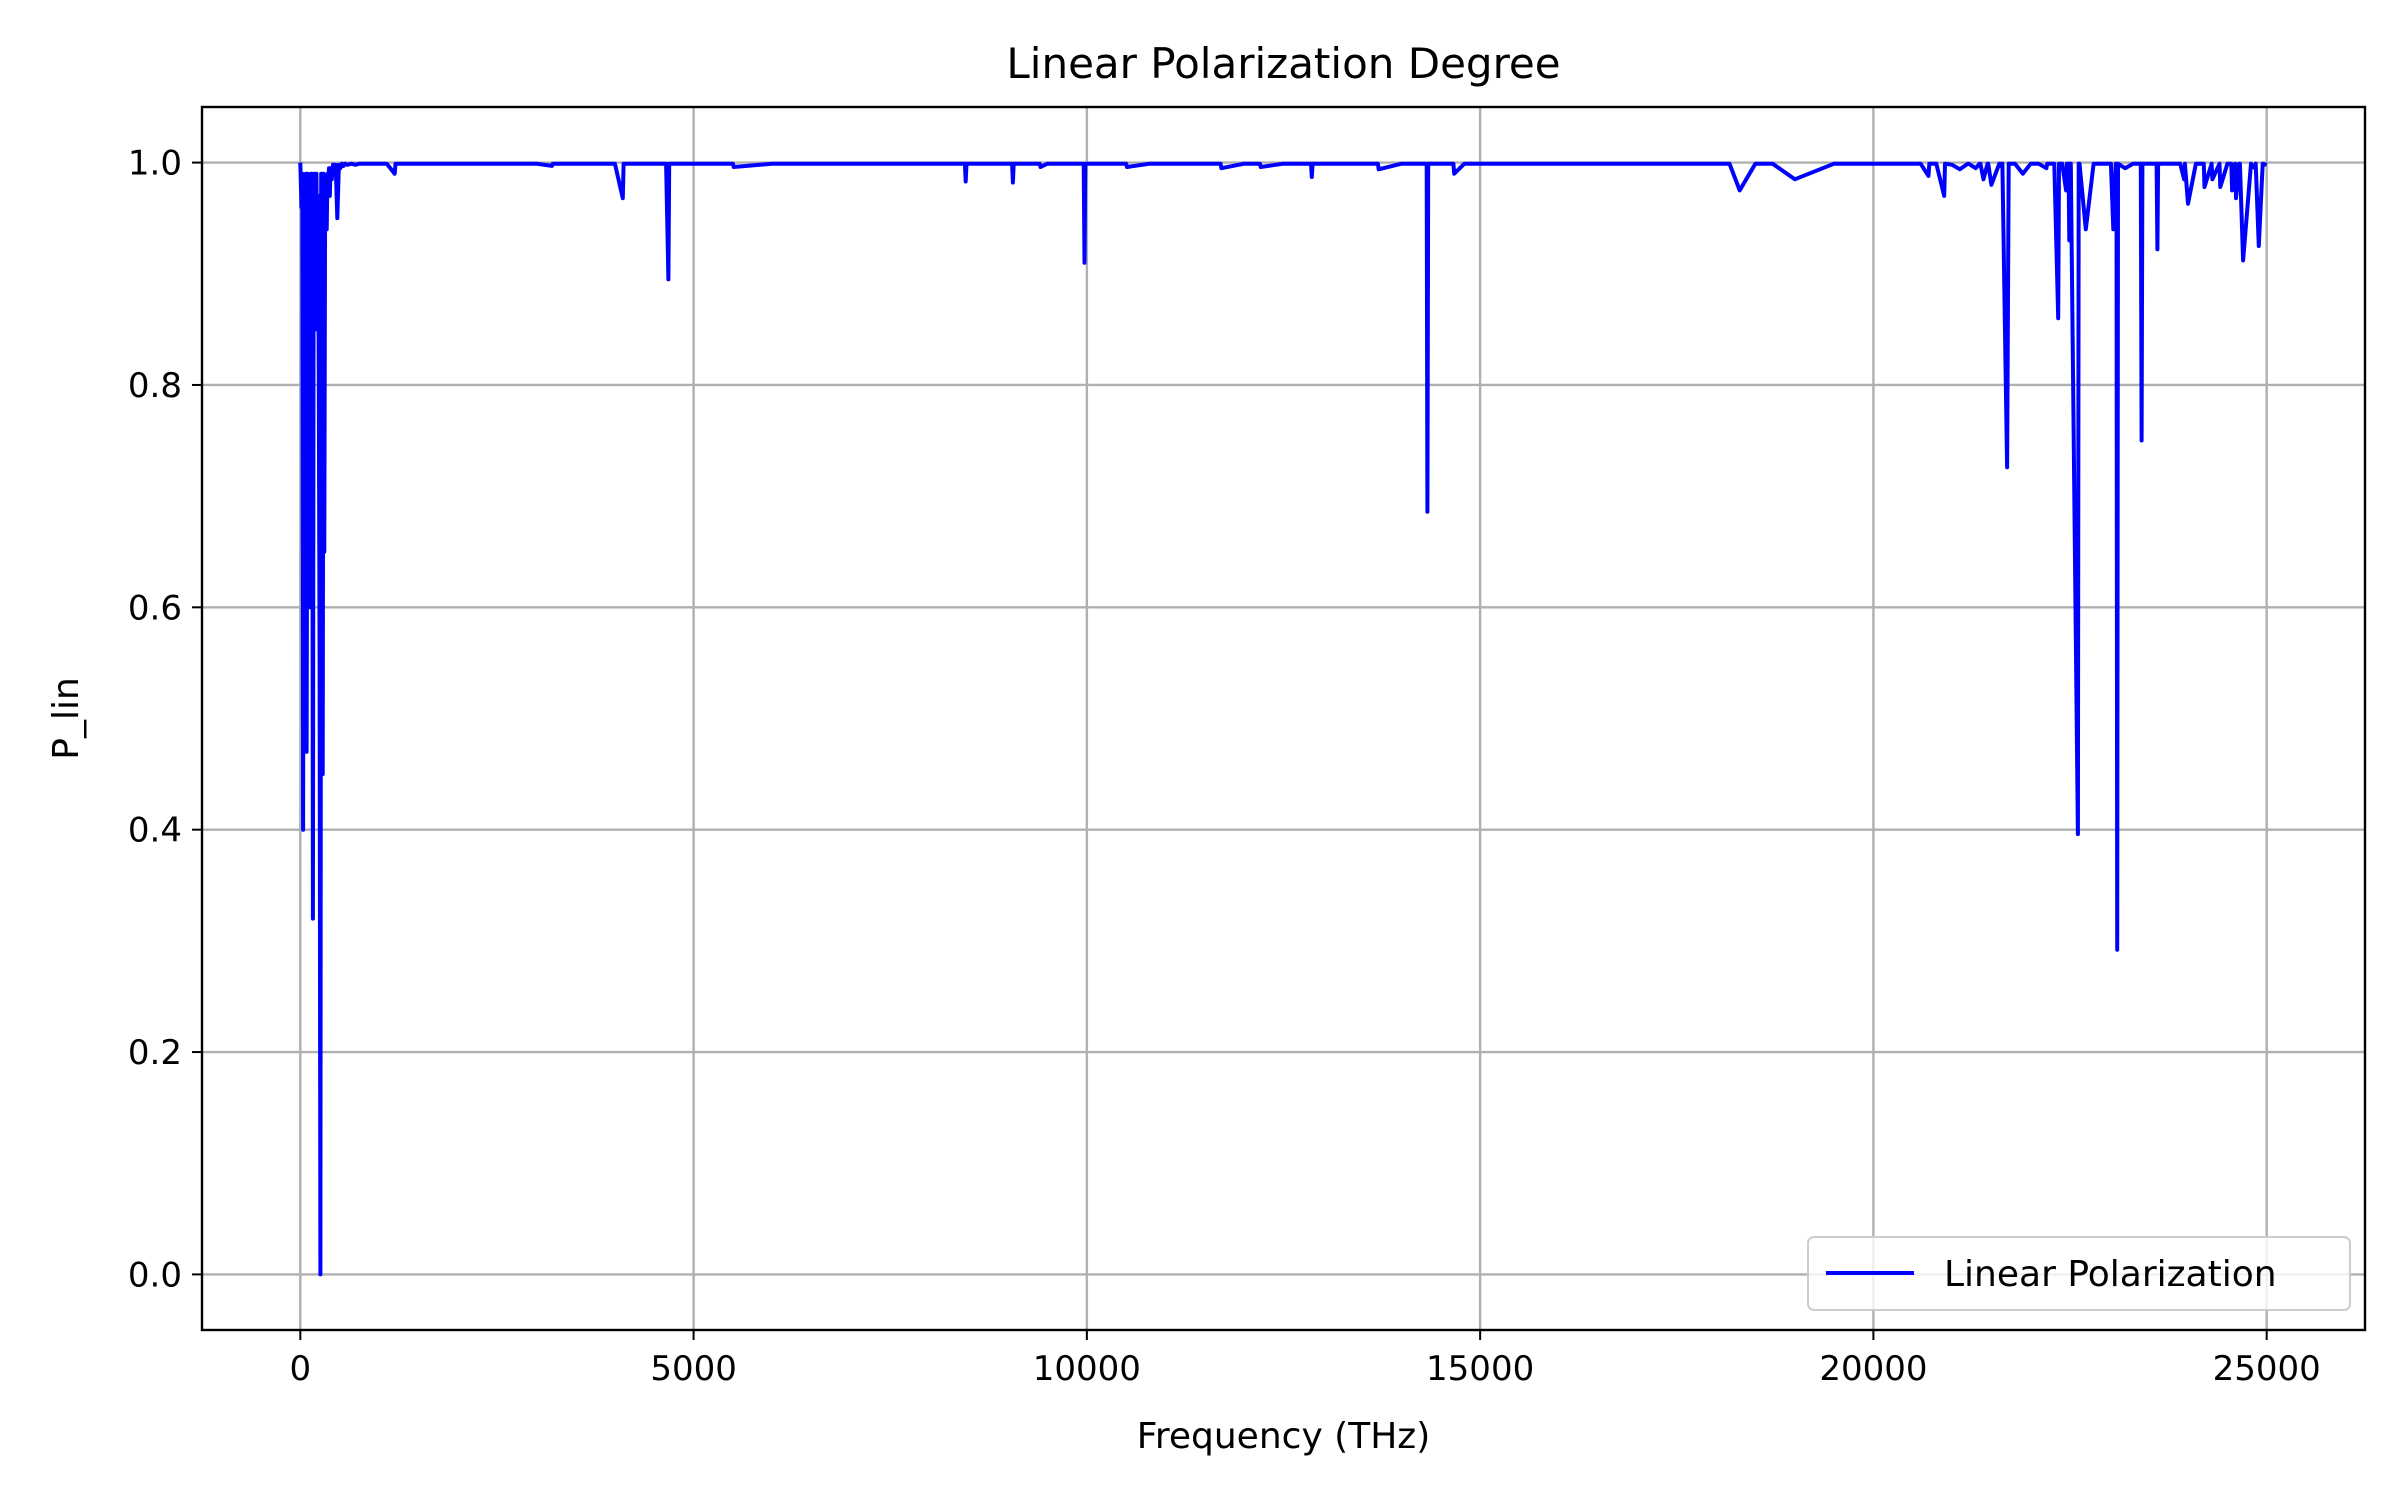 The image size is (2400, 1500). Describe the element at coordinates (2110, 1274) in the screenshot. I see `legend-entry-label: Linear Polarization` at that location.